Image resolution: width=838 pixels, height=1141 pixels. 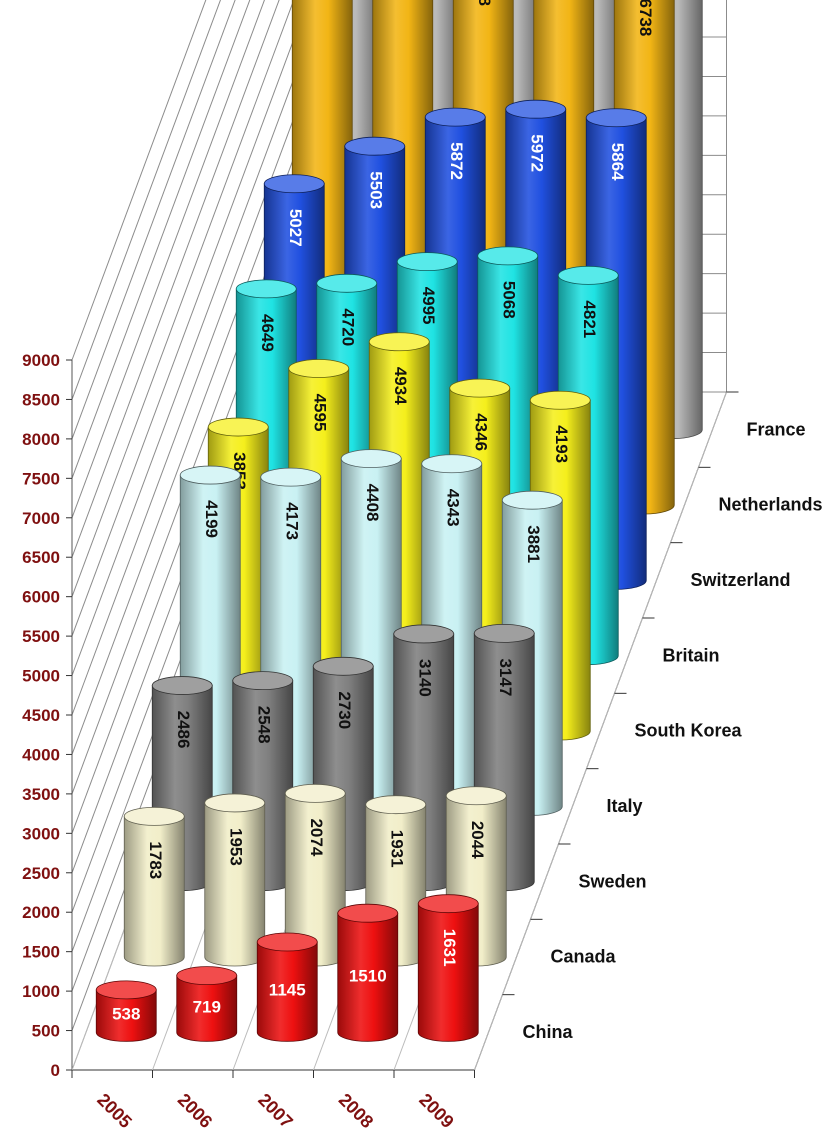 I want to click on value-label: 4343, so click(x=452, y=508).